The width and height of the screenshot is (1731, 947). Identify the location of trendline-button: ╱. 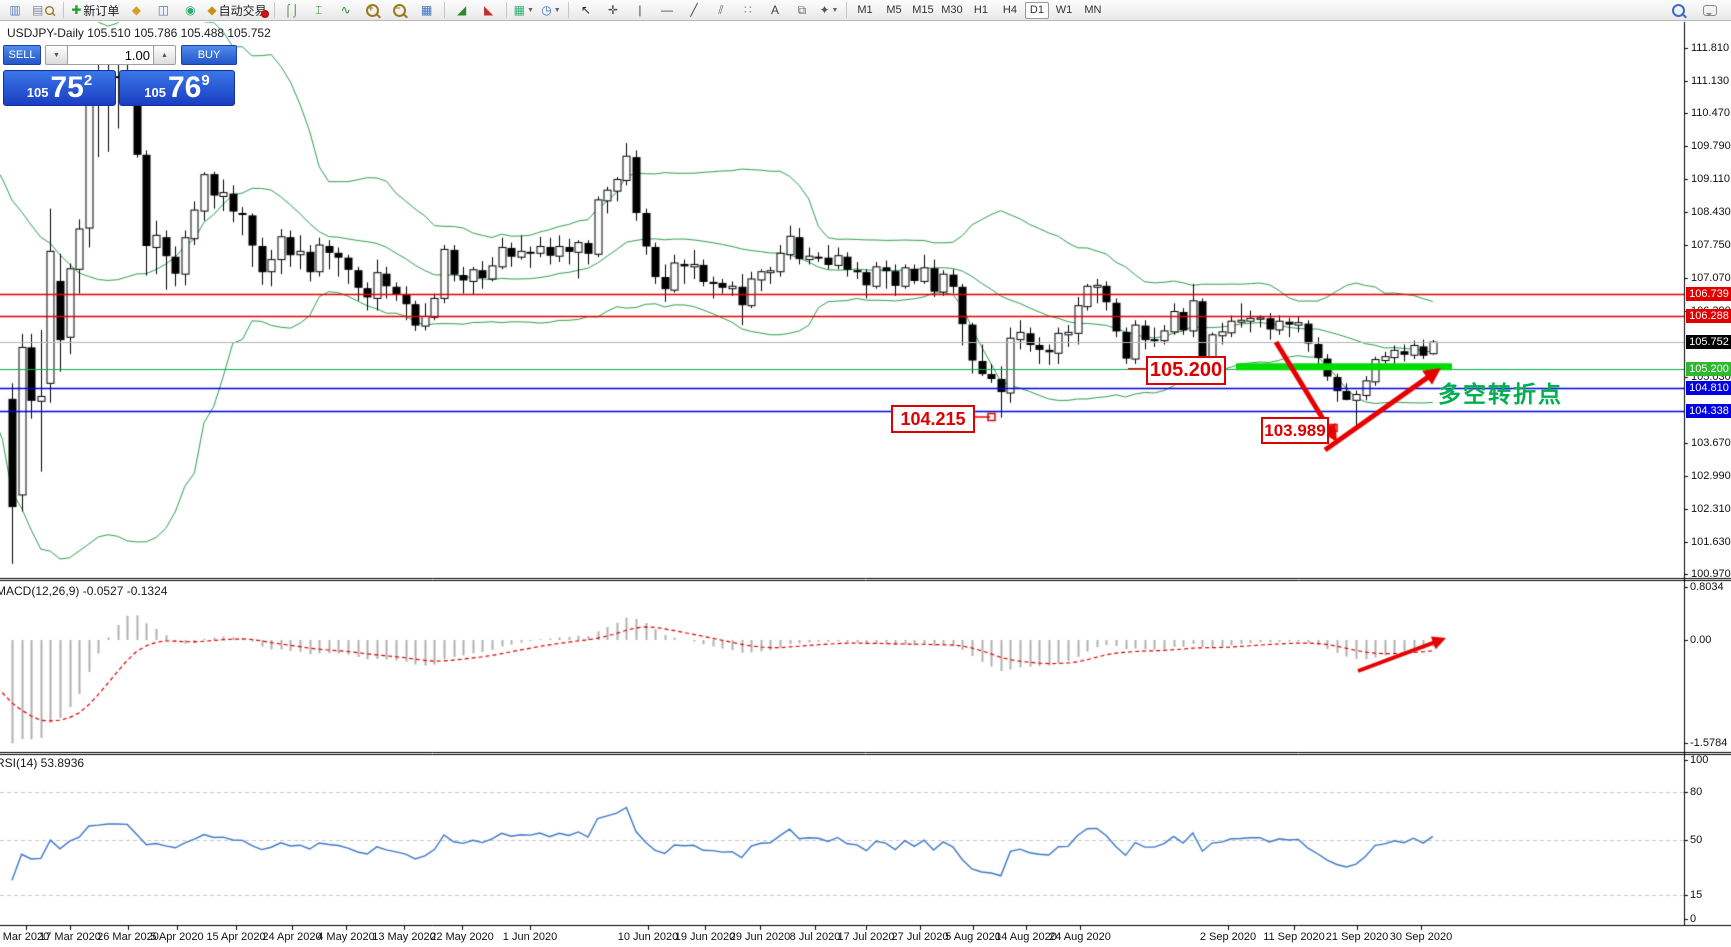
(694, 10).